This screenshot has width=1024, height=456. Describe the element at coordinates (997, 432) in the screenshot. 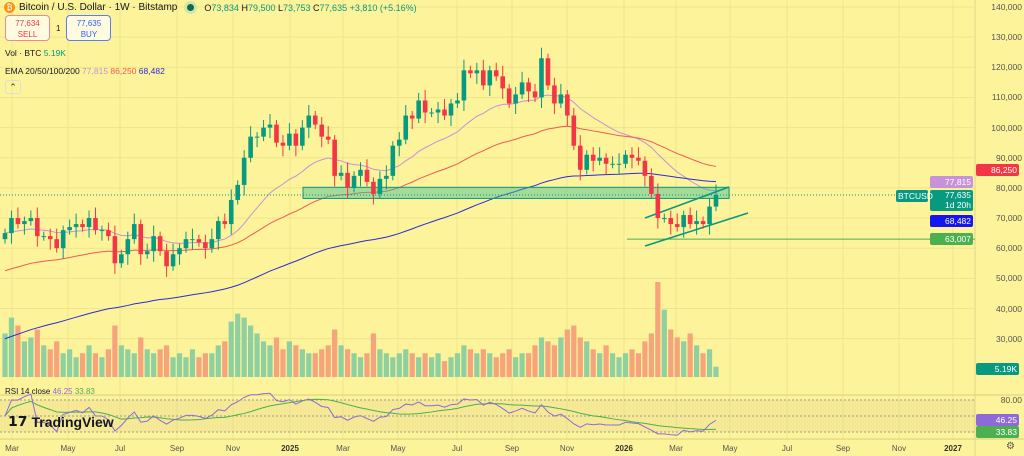

I see `rsi-ma-tag: 33.83` at that location.